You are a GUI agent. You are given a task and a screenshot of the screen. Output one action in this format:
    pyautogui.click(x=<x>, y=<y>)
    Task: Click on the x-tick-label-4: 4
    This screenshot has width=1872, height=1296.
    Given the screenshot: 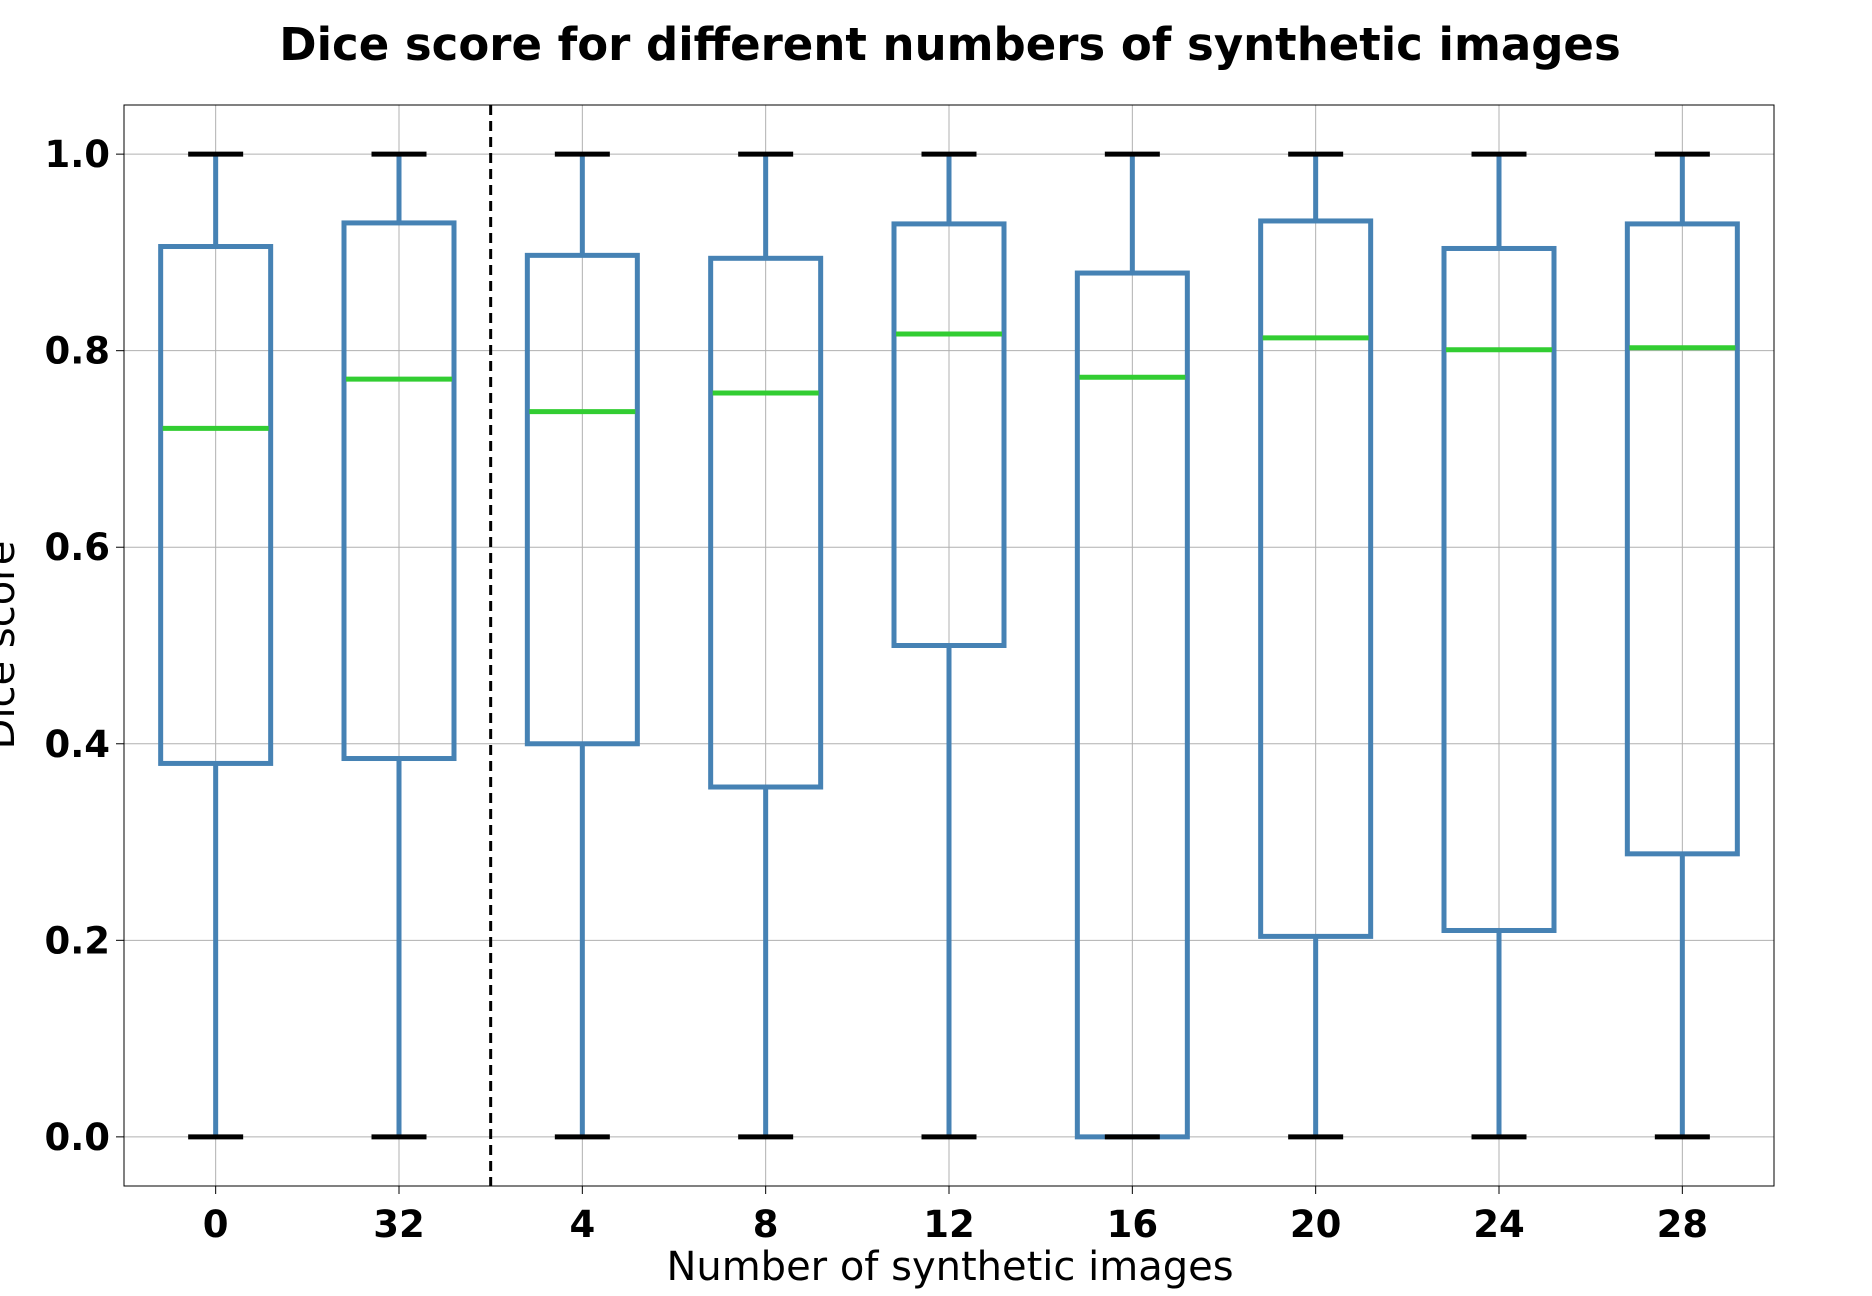 What is the action you would take?
    pyautogui.click(x=582, y=1224)
    